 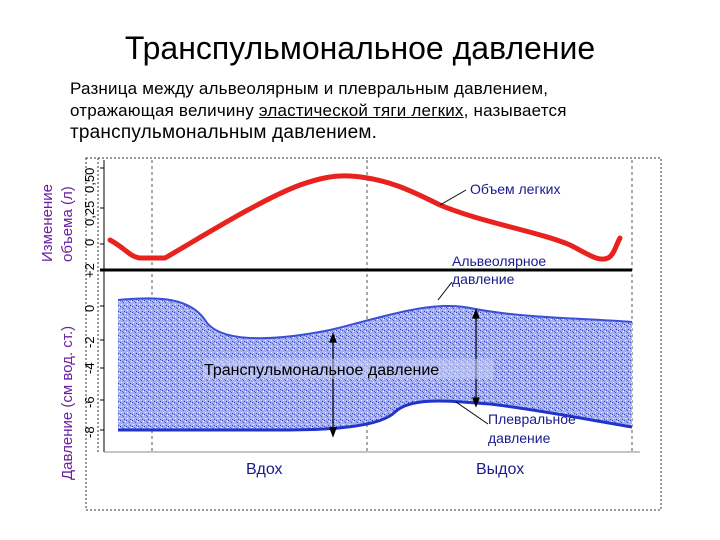 What do you see at coordinates (89, 180) in the screenshot?
I see `volume-tick-050: 0,50` at bounding box center [89, 180].